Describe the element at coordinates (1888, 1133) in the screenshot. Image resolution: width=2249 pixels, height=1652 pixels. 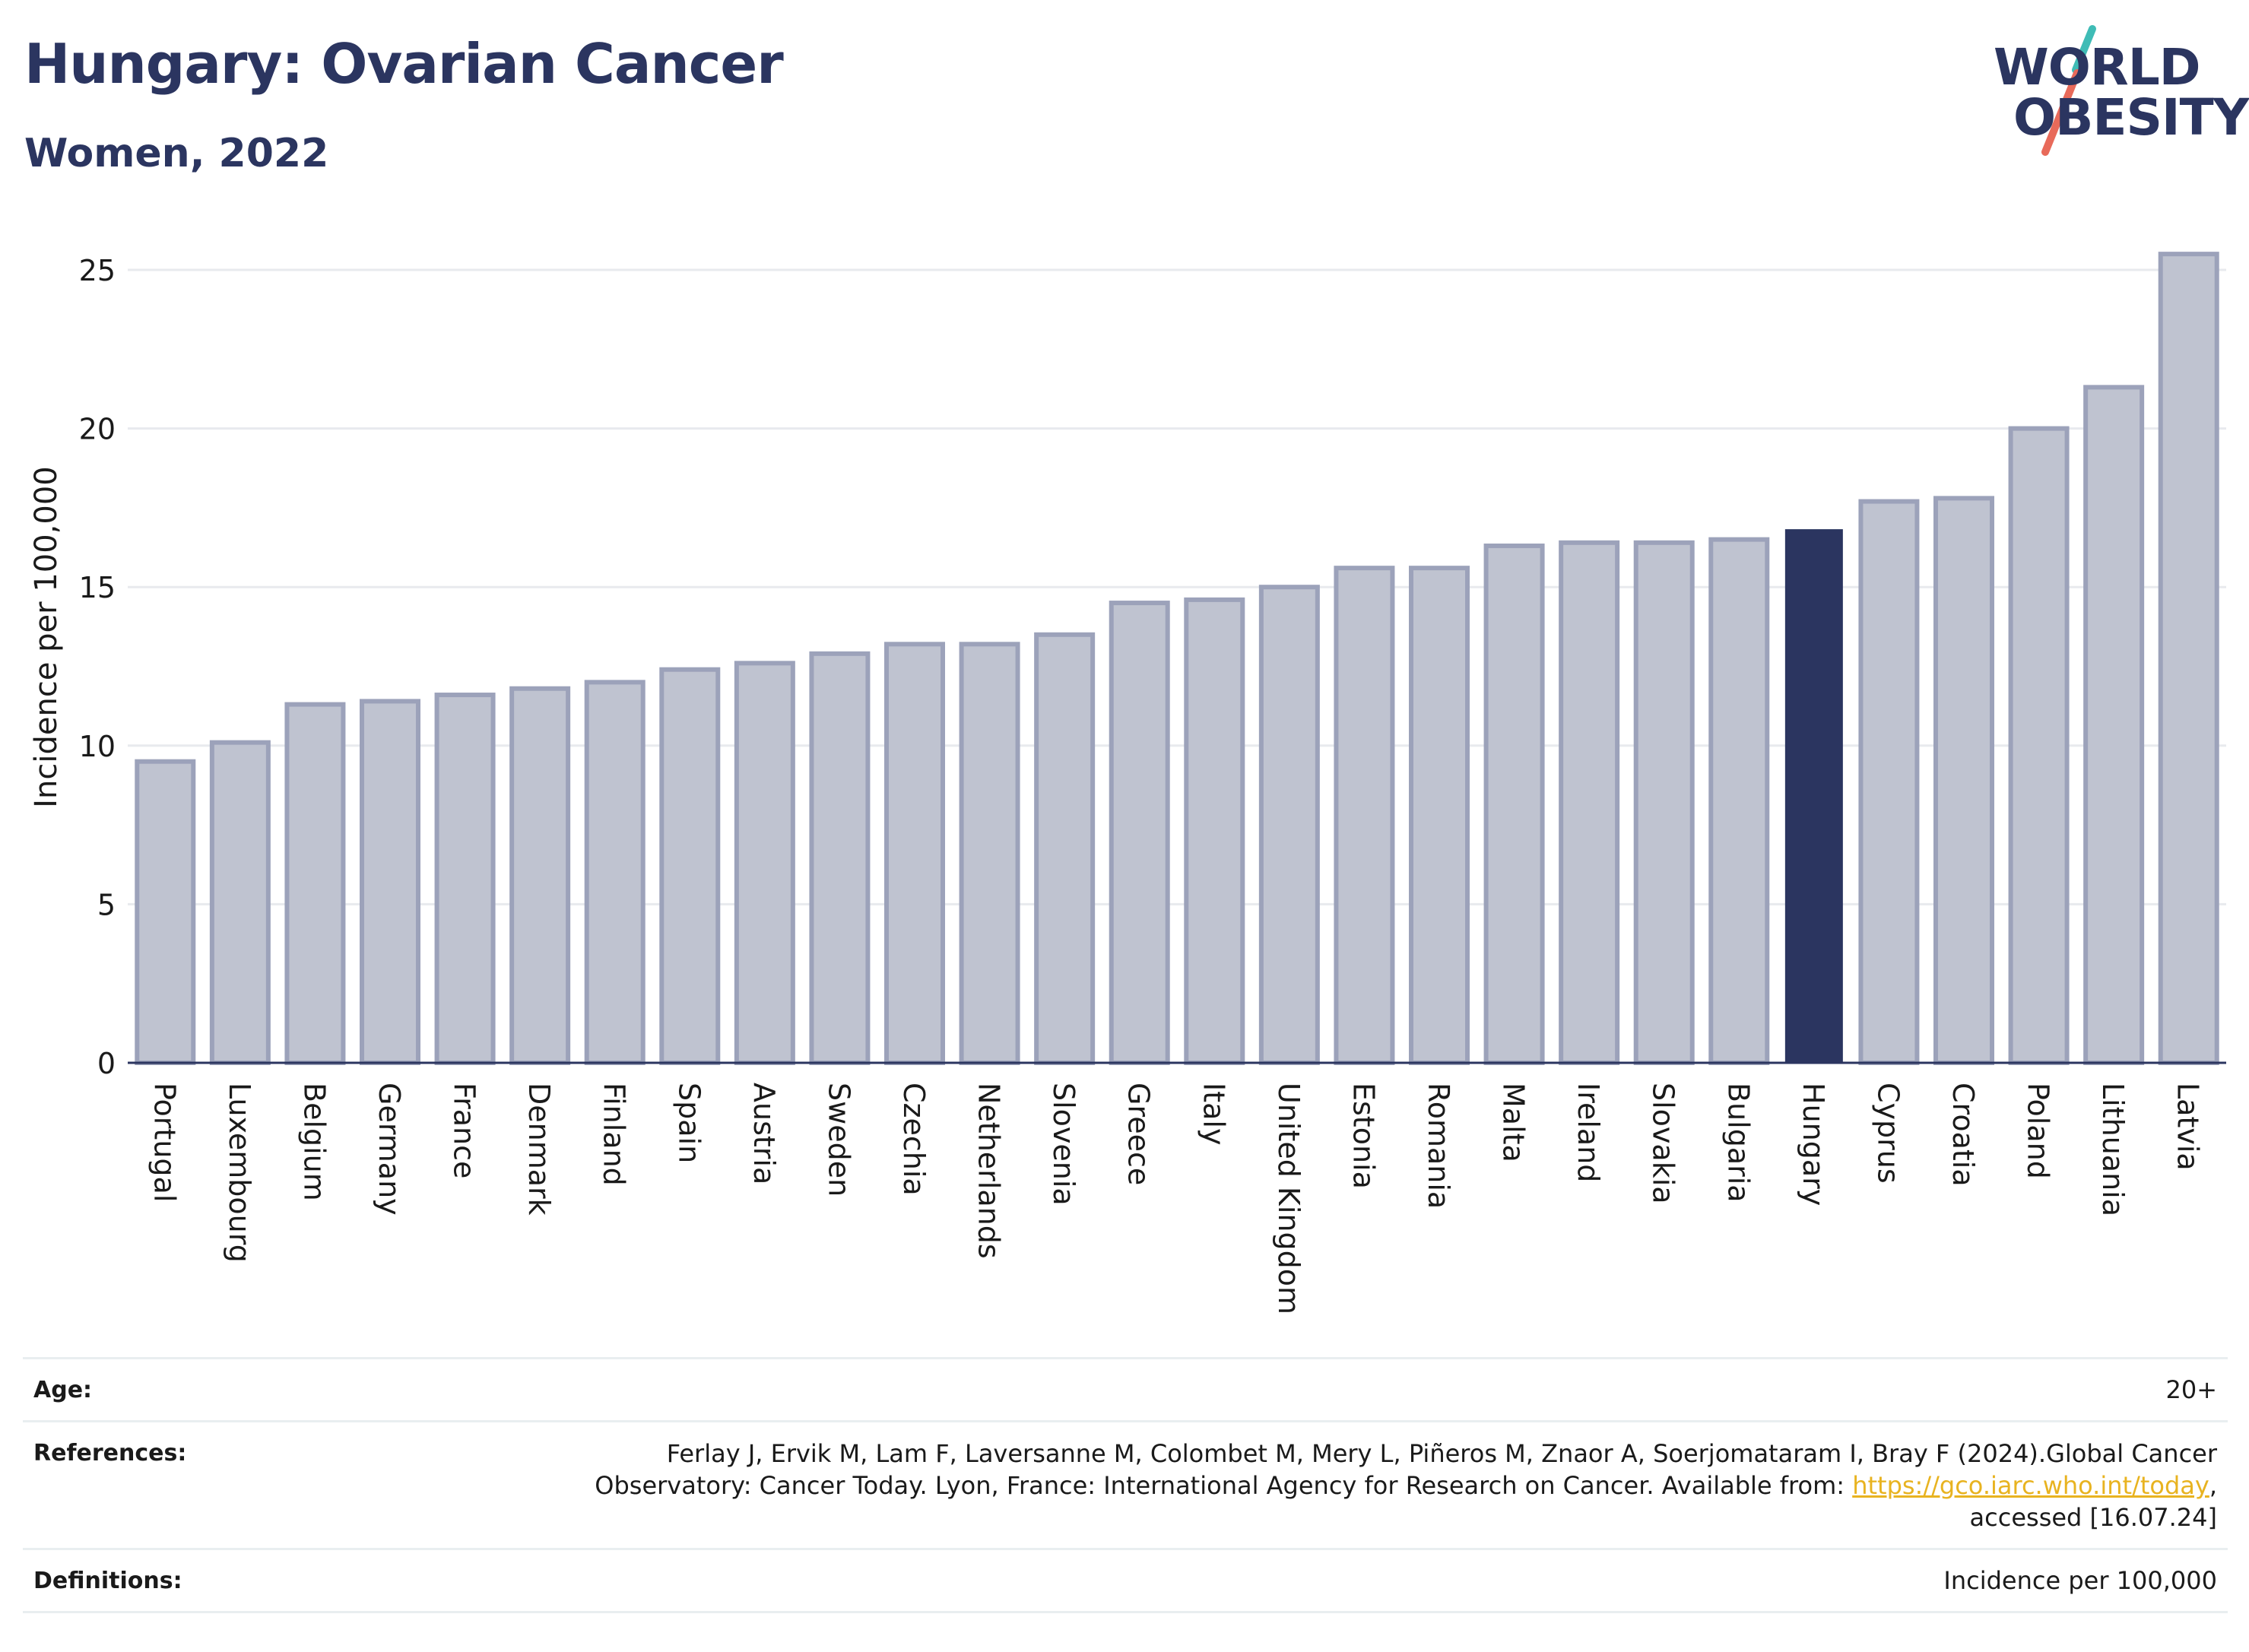
I see `x-tick-label: Cyprus` at that location.